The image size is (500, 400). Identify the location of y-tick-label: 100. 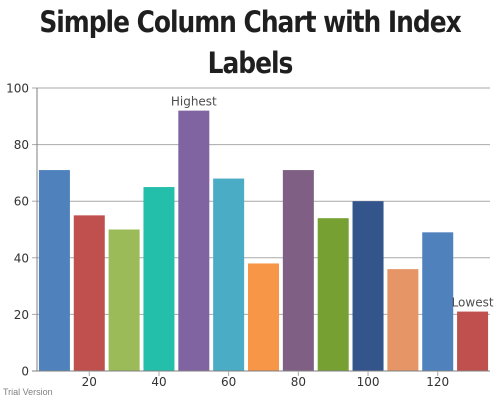
(17, 89).